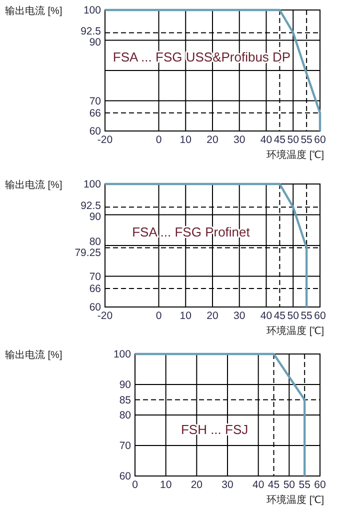 This screenshot has height=507, width=337. I want to click on ref-line-label: 85, so click(125, 400).